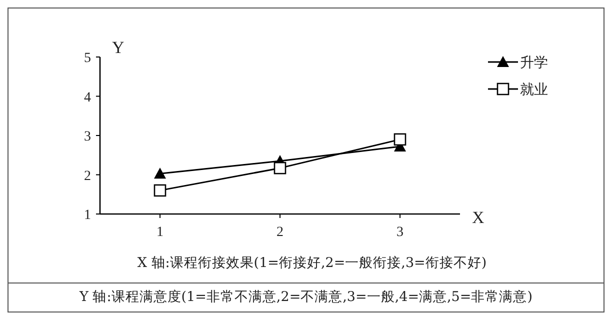  What do you see at coordinates (534, 63) in the screenshot?
I see `legend-label: 升学` at bounding box center [534, 63].